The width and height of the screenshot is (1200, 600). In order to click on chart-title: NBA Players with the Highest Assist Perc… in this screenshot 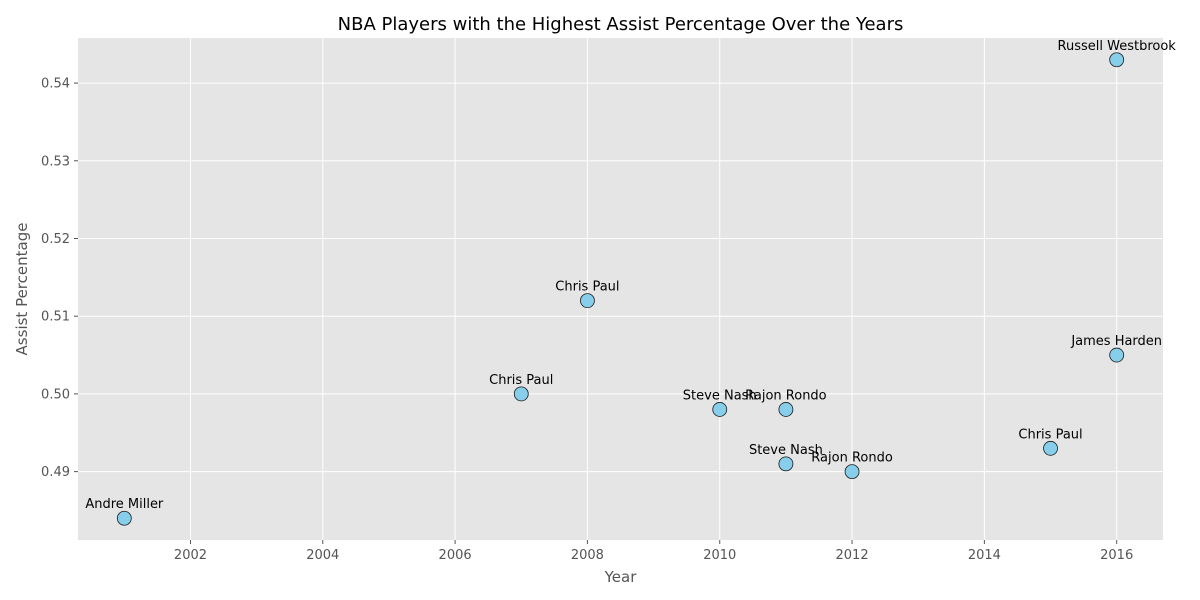, I will do `click(621, 24)`.